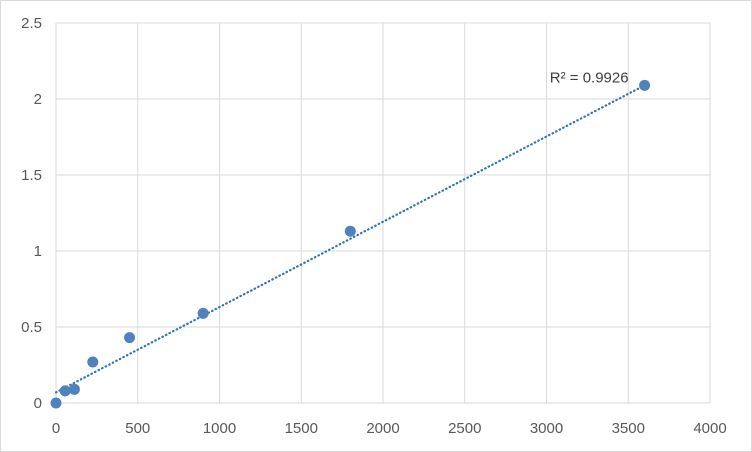  I want to click on y-tick-label: 0.5, so click(31, 327).